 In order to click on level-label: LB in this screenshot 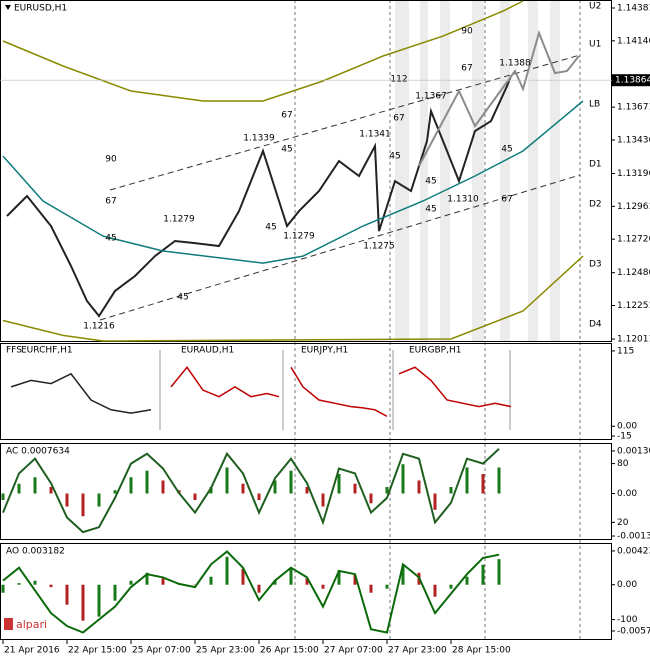, I will do `click(594, 104)`.